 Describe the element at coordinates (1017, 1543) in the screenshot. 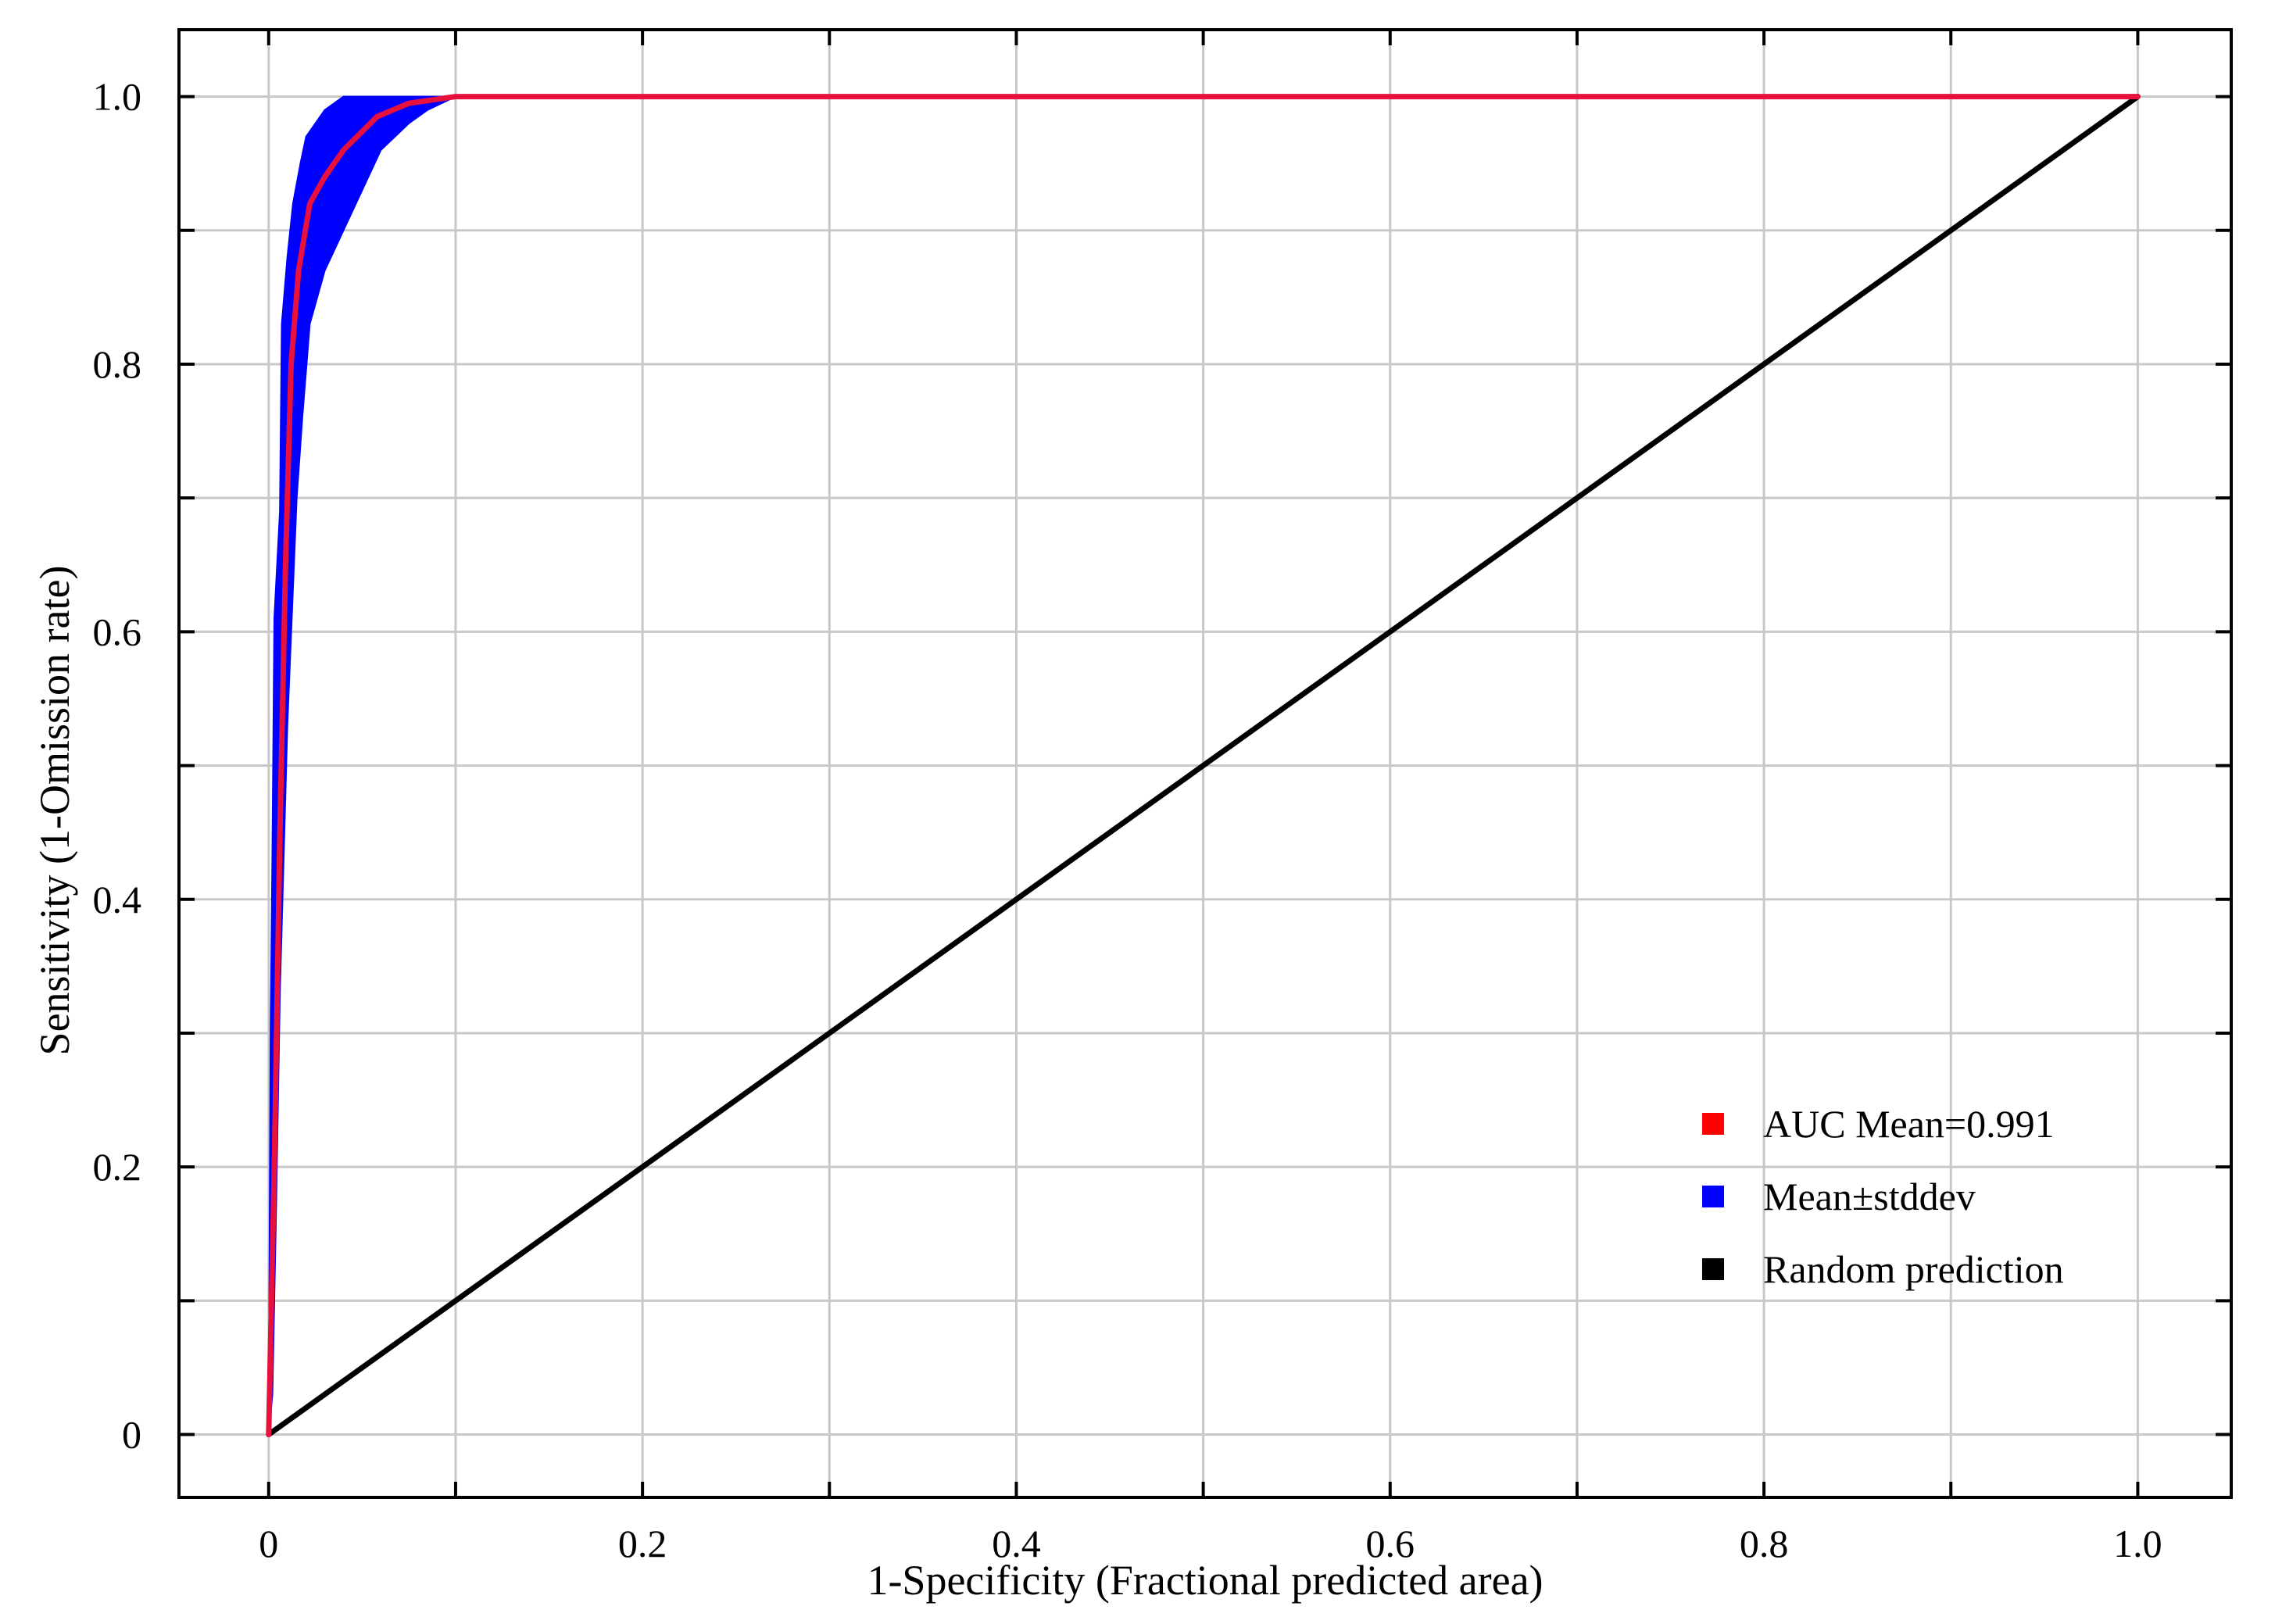

I see `x-tick-label: 0.4` at that location.